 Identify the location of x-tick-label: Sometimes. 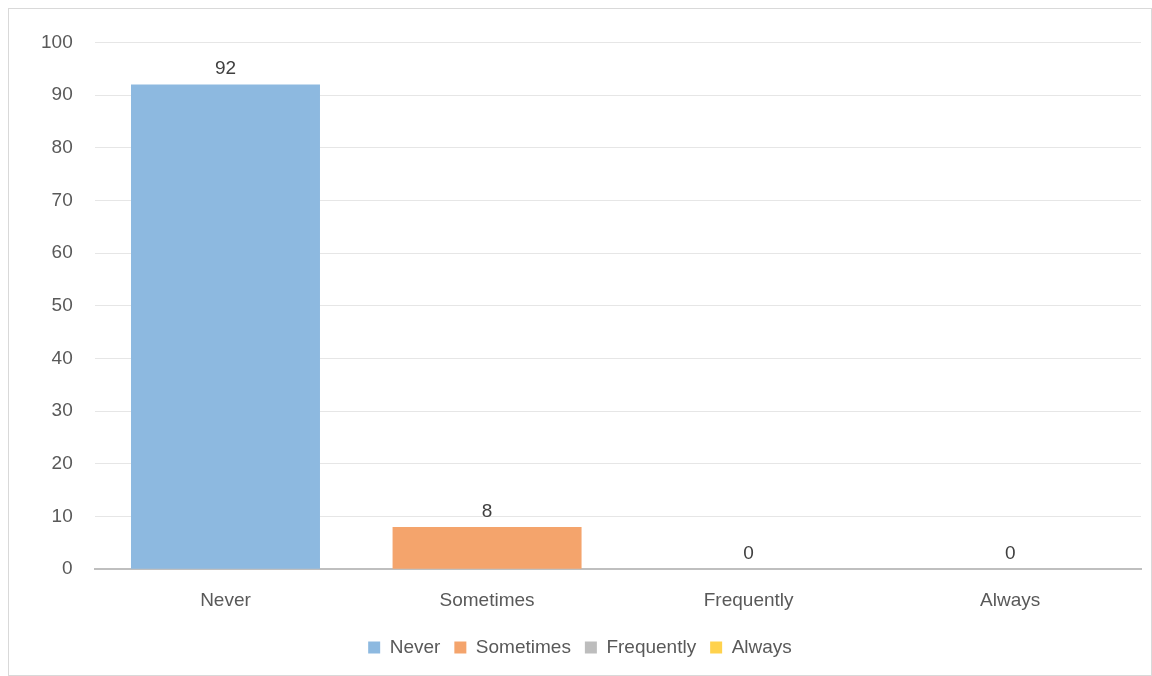
(487, 599).